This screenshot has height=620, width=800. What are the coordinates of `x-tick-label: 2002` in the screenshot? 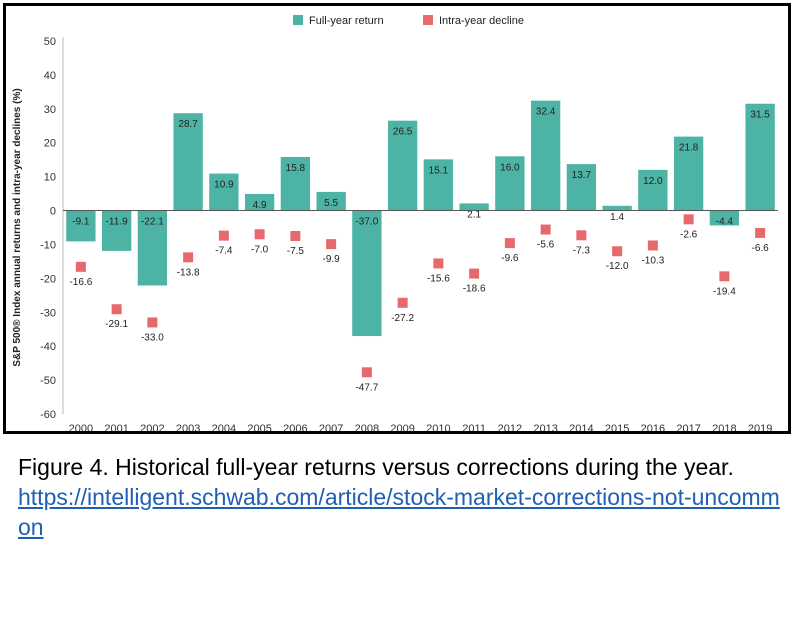 It's located at (152, 427).